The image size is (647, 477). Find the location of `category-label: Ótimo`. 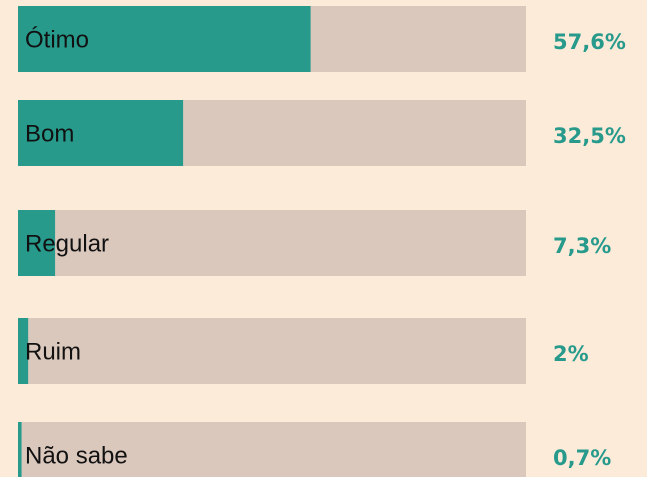

category-label: Ótimo is located at coordinates (57, 39).